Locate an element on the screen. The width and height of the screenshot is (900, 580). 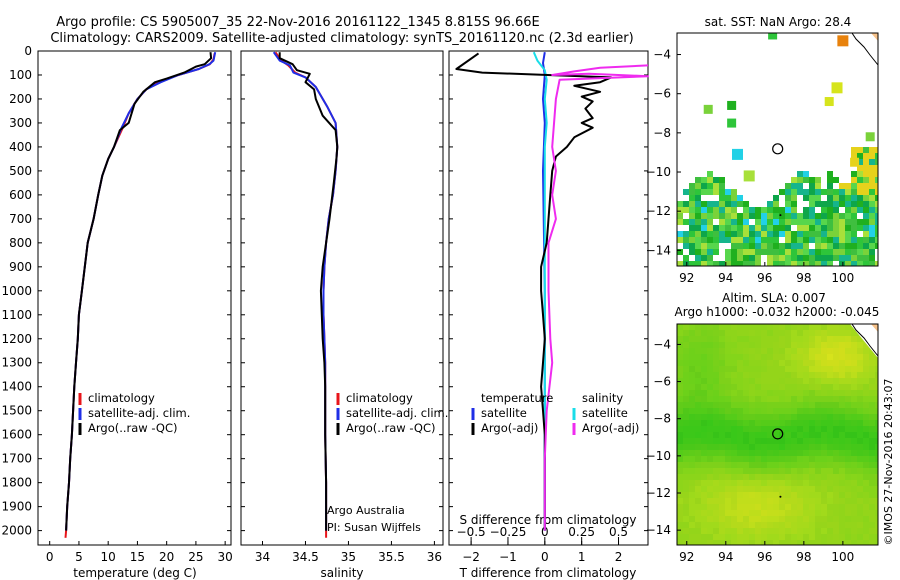
map-y-tick-label: −6 is located at coordinates (662, 382).